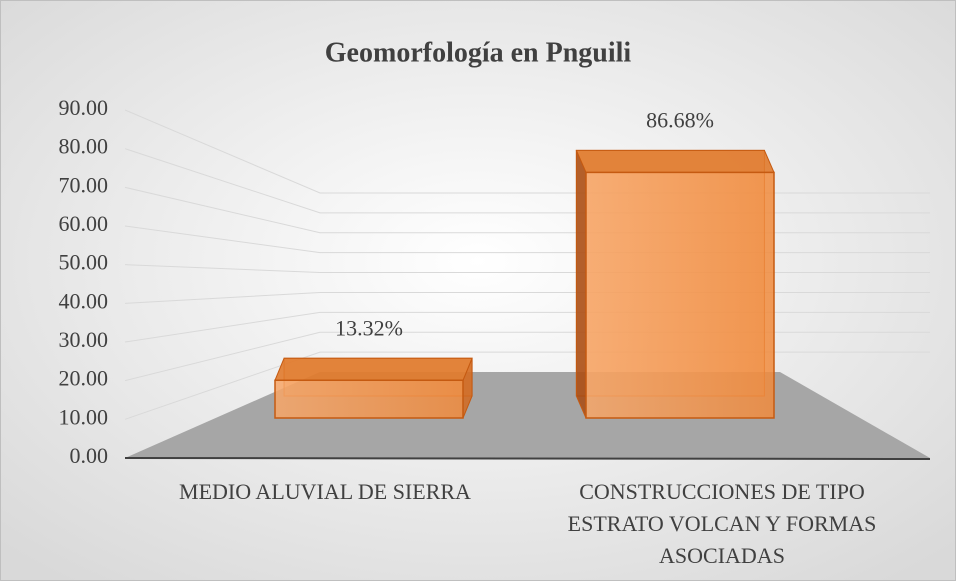  I want to click on y-tick-label: 80.00, so click(84, 146).